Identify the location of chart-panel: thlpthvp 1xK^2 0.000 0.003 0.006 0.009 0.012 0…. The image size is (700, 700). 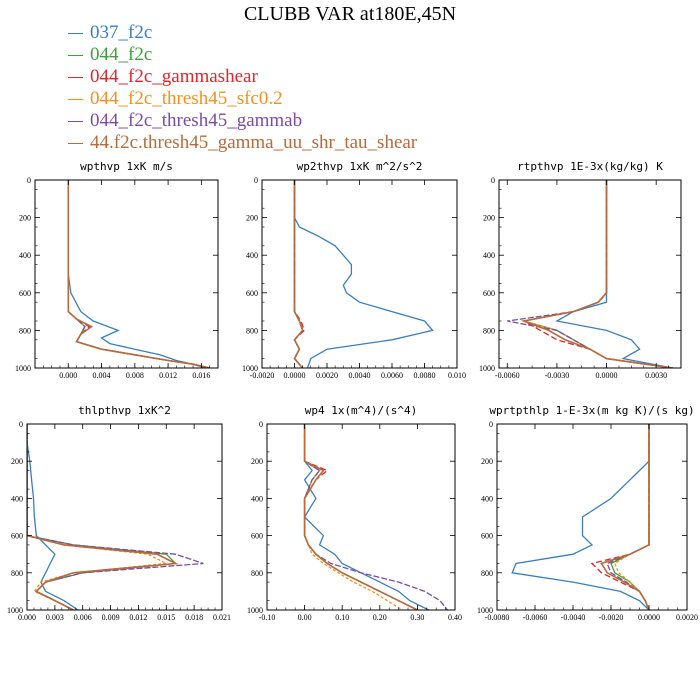
(119, 513).